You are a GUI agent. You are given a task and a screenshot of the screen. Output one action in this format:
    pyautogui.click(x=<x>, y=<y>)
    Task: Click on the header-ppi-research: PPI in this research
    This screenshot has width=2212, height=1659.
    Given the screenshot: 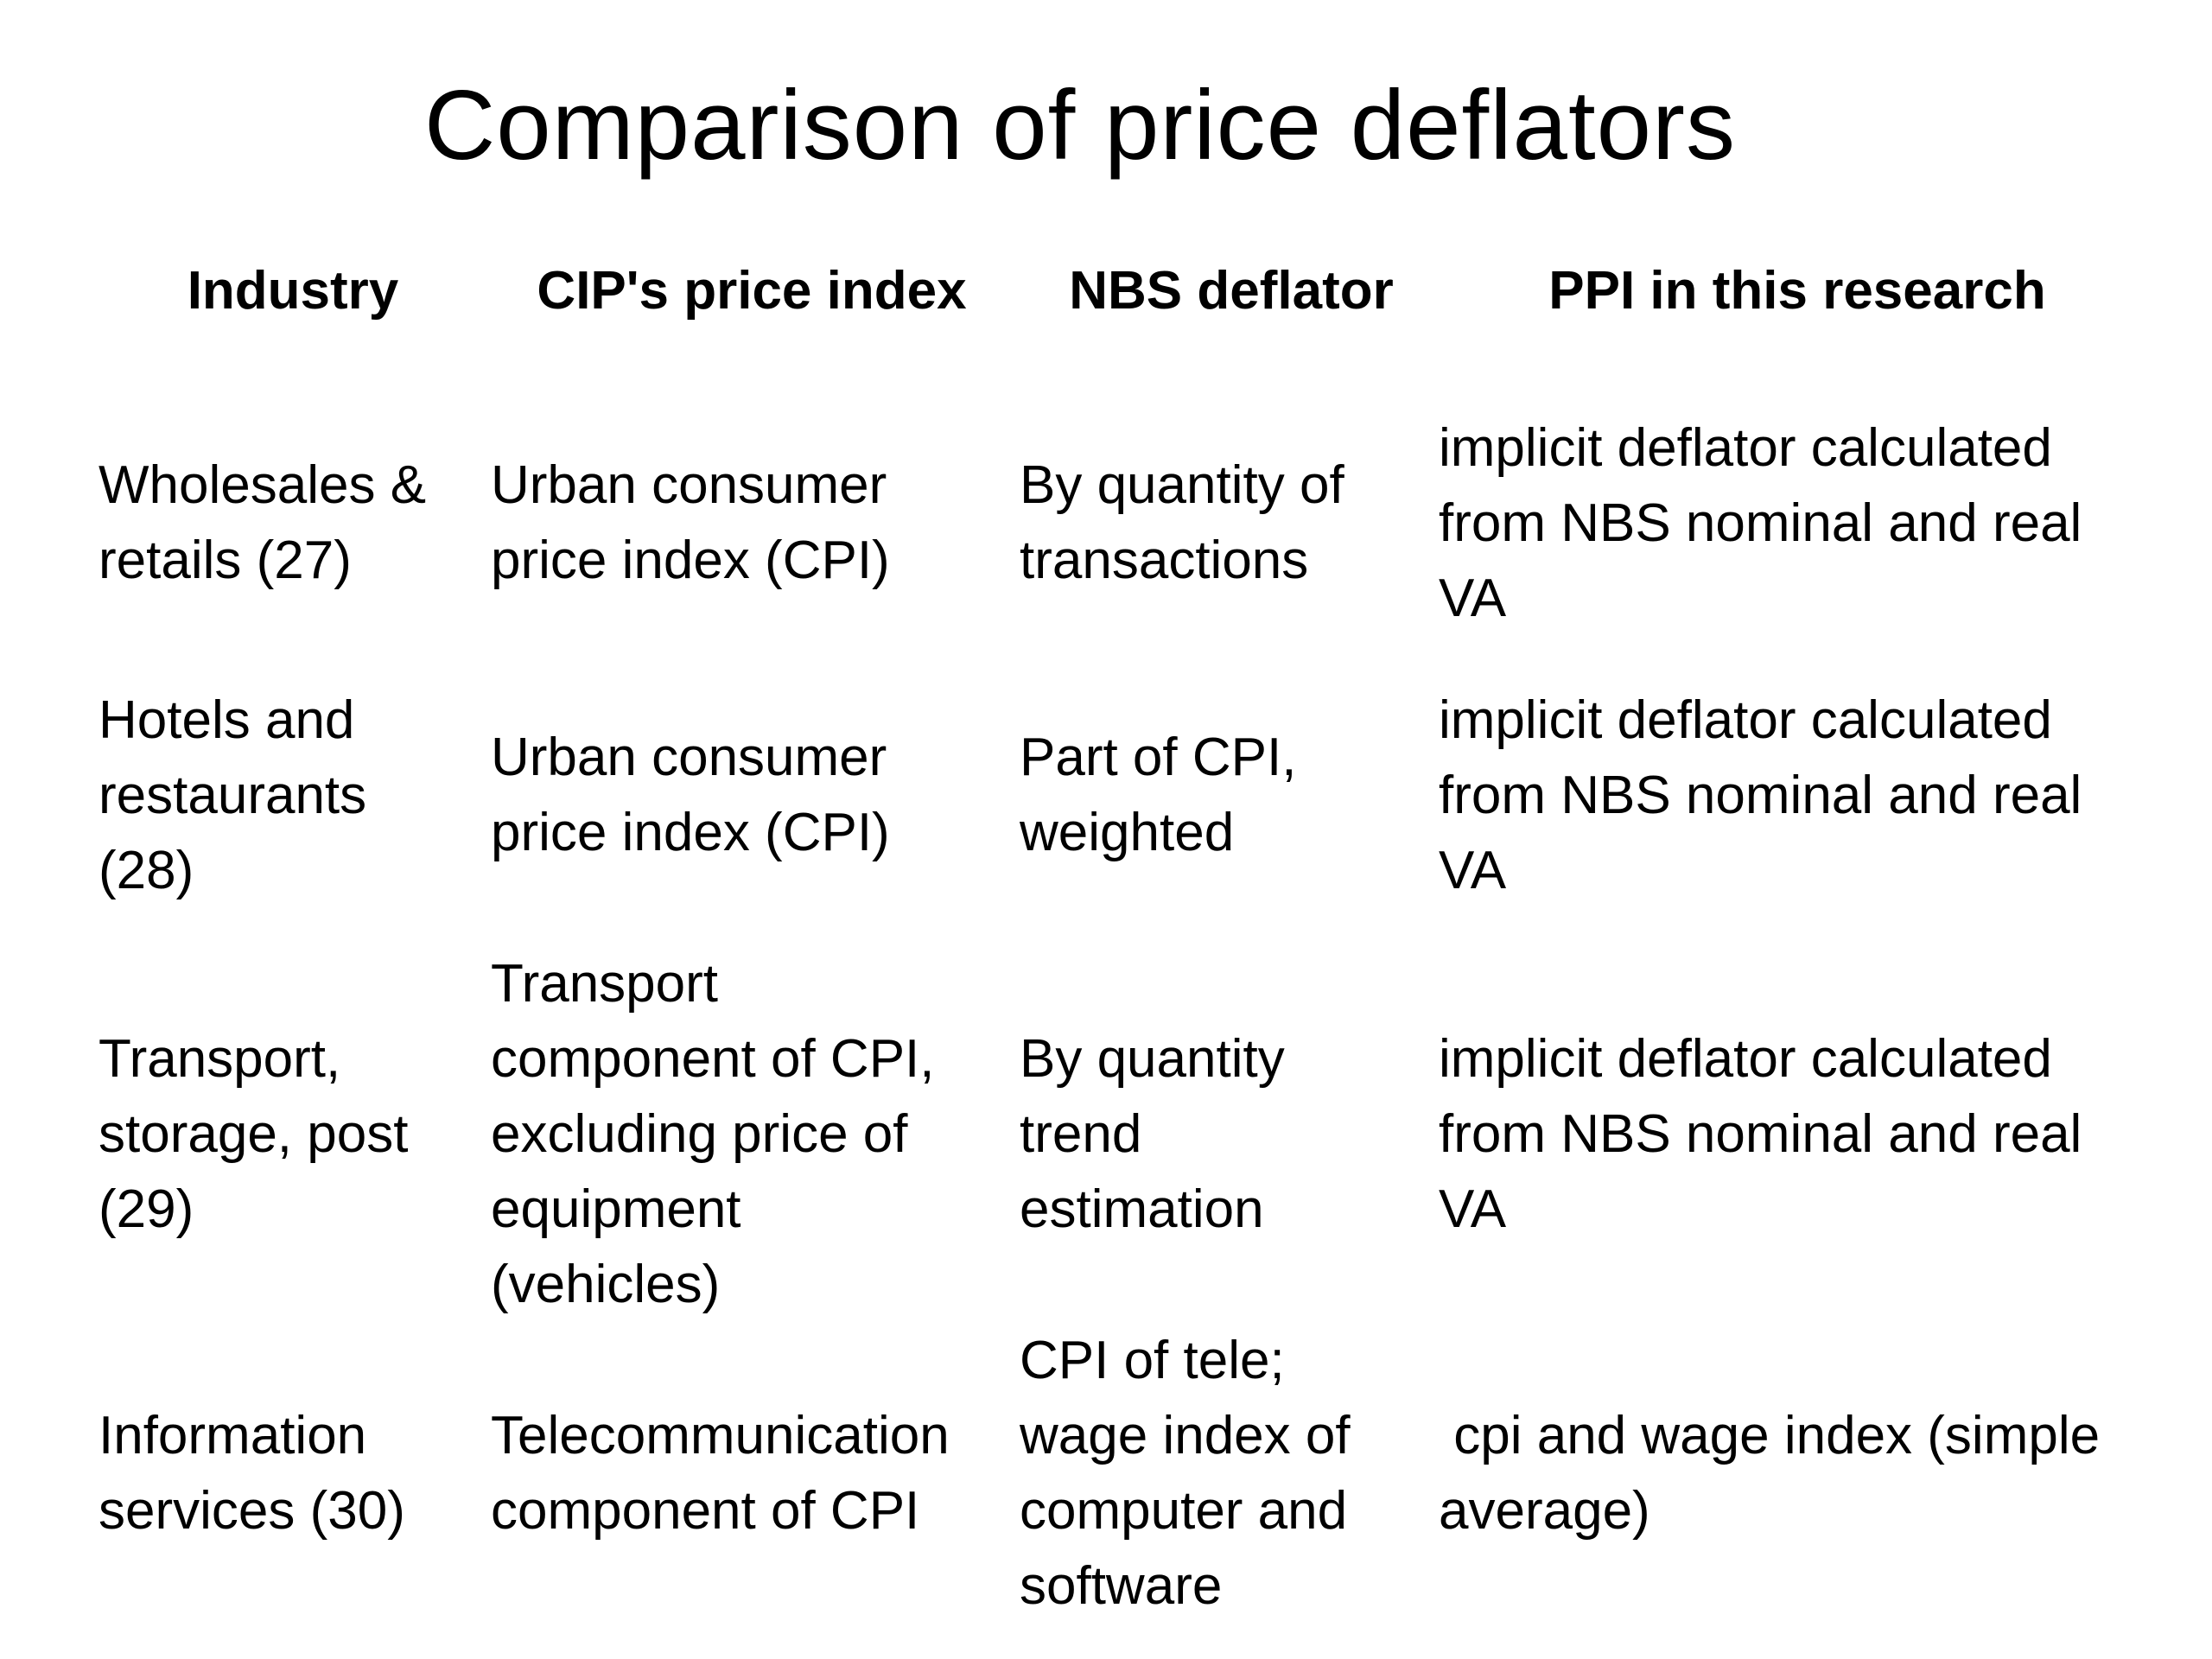 What is the action you would take?
    pyautogui.click(x=1797, y=291)
    